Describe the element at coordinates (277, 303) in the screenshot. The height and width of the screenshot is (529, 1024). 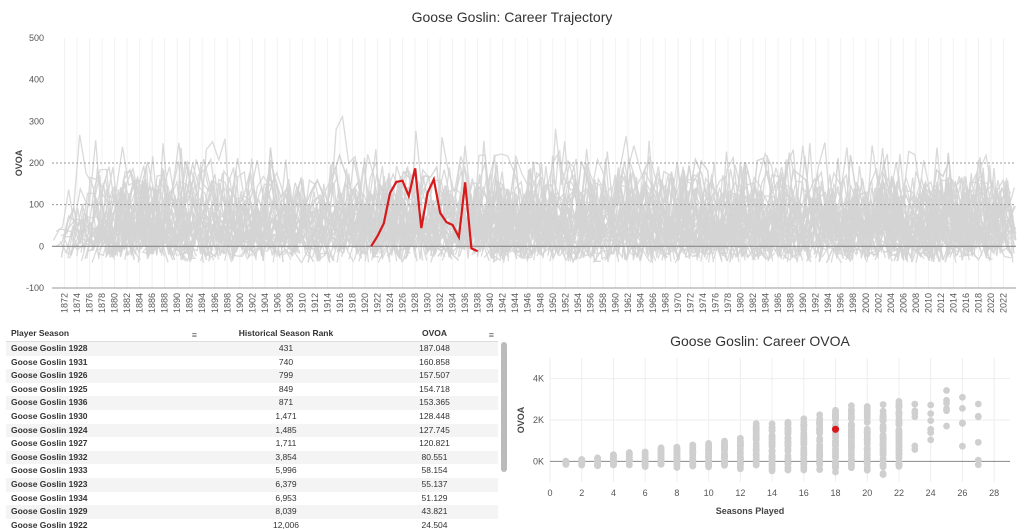
I see `x-tick-label: 1906` at that location.